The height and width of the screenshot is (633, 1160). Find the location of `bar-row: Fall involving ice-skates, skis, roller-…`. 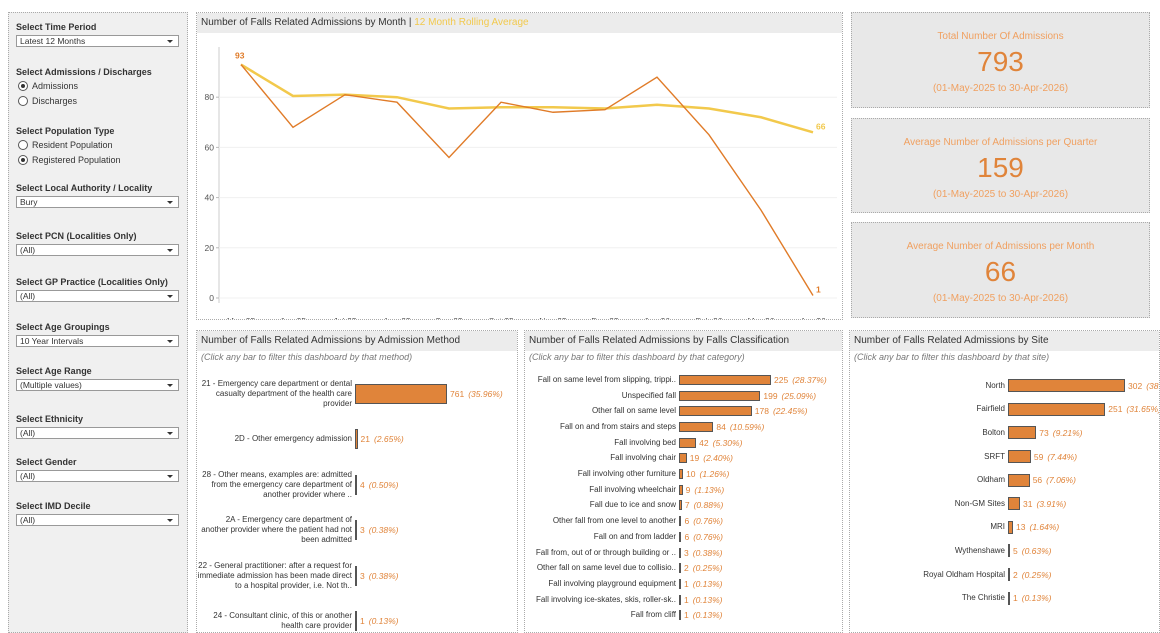

bar-row: Fall involving ice-skates, skis, roller-… is located at coordinates (624, 600).